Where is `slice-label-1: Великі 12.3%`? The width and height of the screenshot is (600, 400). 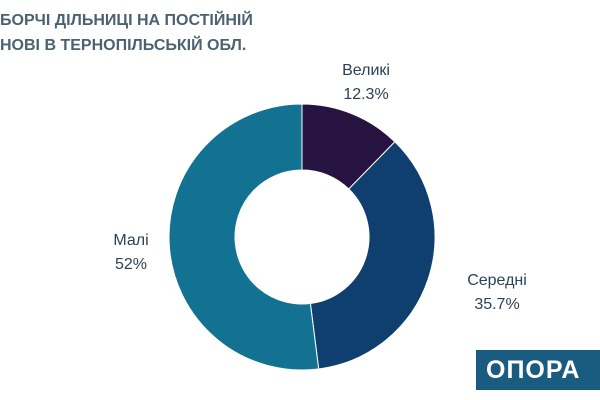
slice-label-1: Великі 12.3% is located at coordinates (366, 82).